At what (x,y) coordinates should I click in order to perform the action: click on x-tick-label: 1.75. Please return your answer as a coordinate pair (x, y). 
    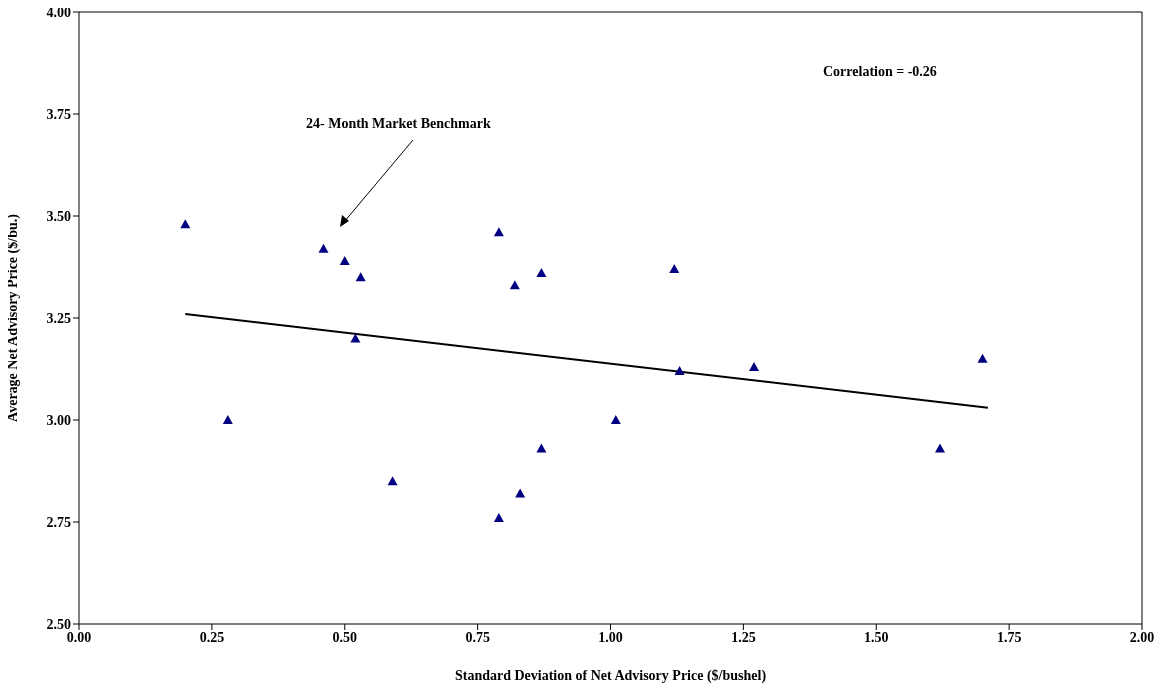
    Looking at the image, I should click on (1009, 637).